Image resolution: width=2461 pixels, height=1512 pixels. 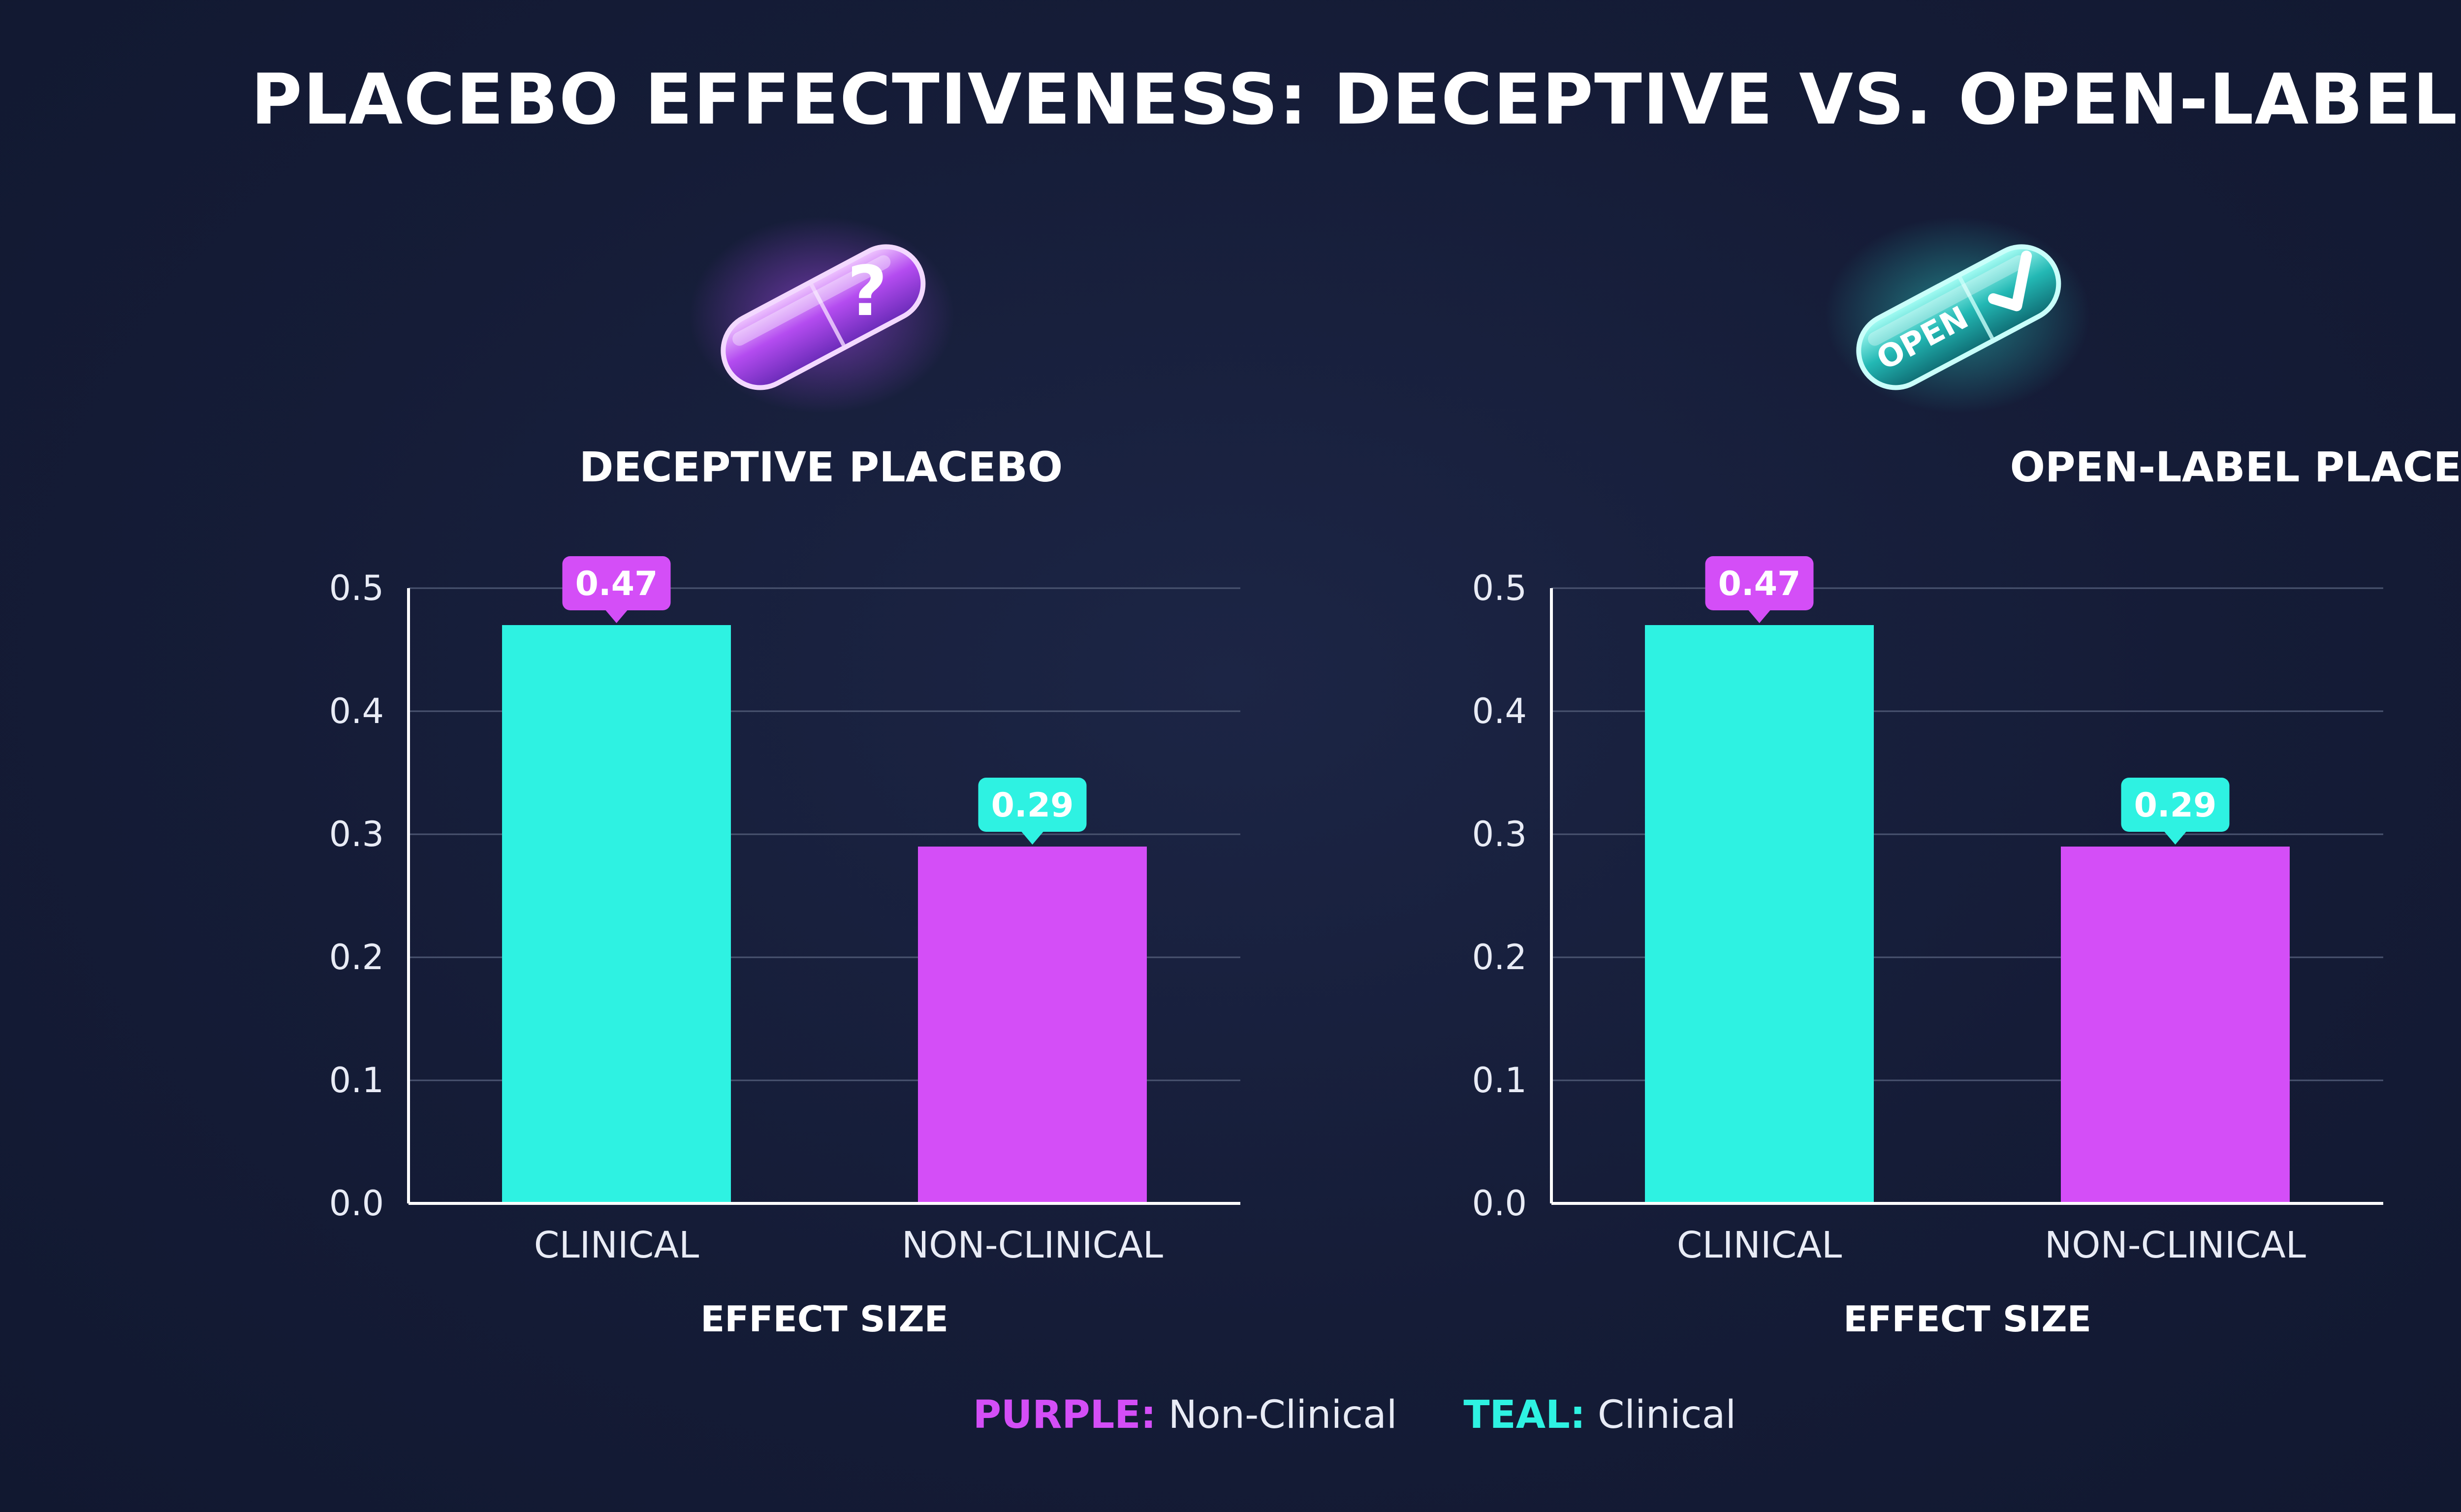 I want to click on chart-title: OPEN-LABEL PLACEBO, so click(x=2235, y=467).